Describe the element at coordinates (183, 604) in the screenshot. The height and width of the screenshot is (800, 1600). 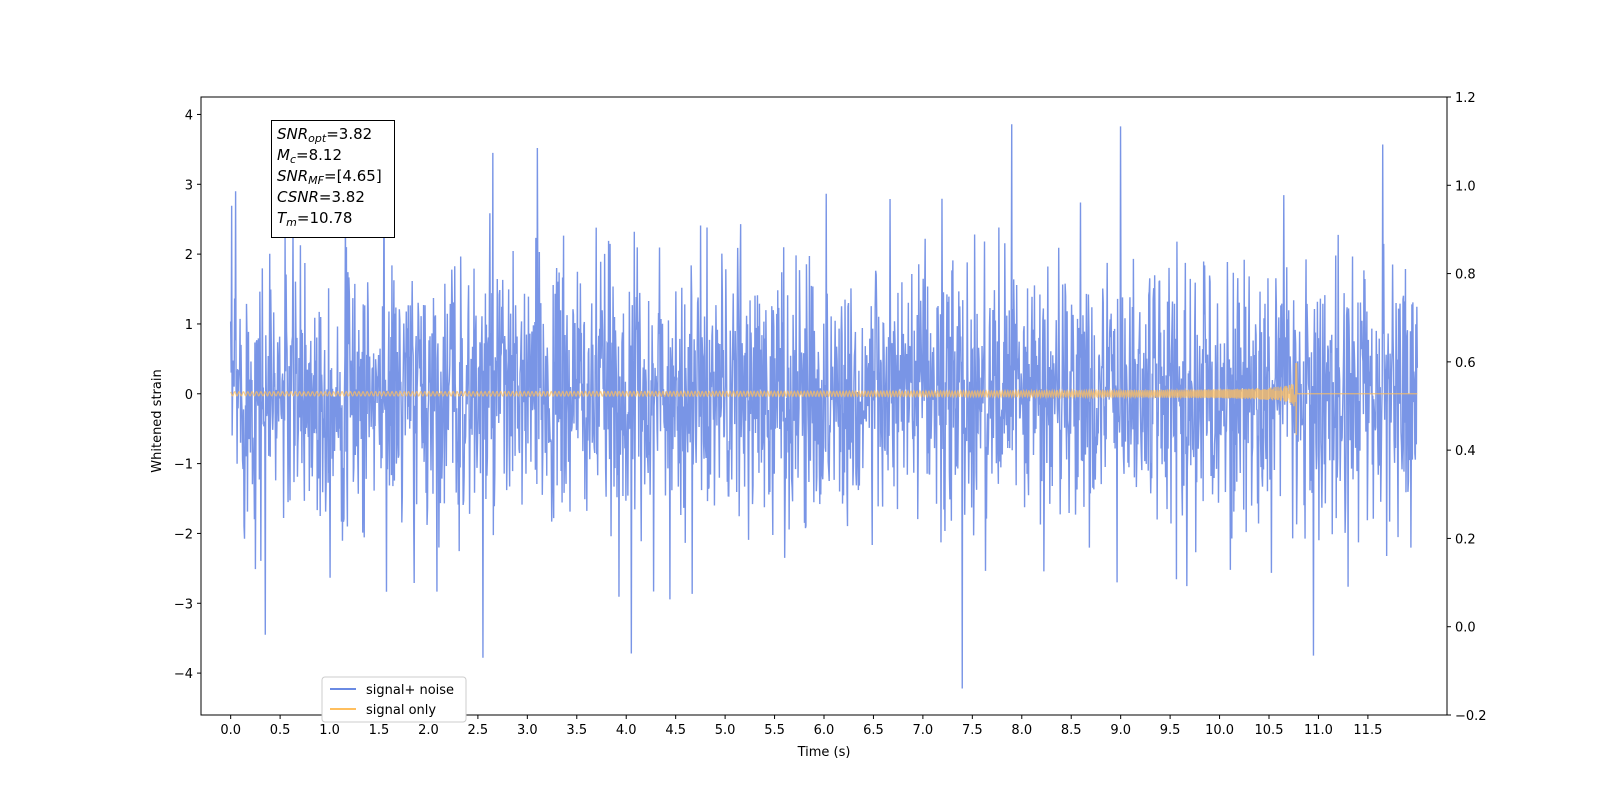
I see `y-left-tick-label: −3` at that location.